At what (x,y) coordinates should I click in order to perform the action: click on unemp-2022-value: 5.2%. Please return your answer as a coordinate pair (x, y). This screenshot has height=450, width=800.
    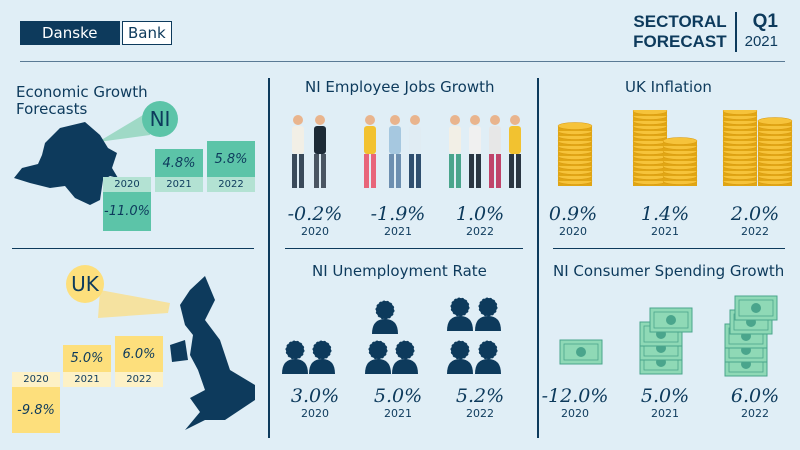
    Looking at the image, I should click on (480, 396).